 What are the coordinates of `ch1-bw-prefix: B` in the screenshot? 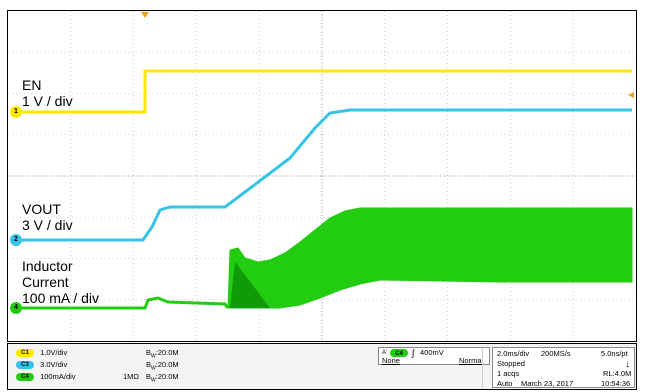 It's located at (149, 352).